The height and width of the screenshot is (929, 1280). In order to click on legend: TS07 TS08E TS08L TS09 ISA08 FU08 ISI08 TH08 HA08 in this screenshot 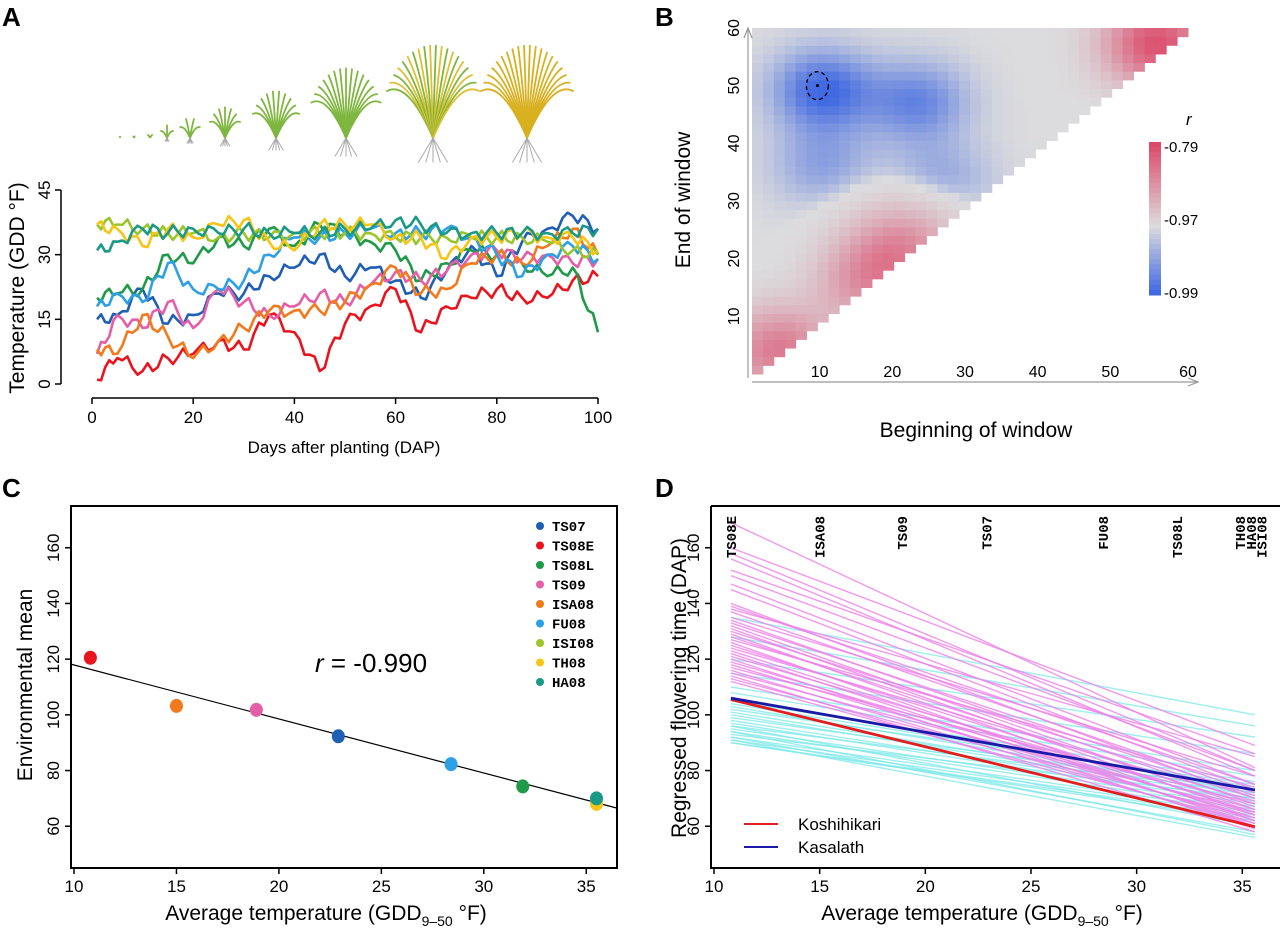, I will do `click(565, 606)`.